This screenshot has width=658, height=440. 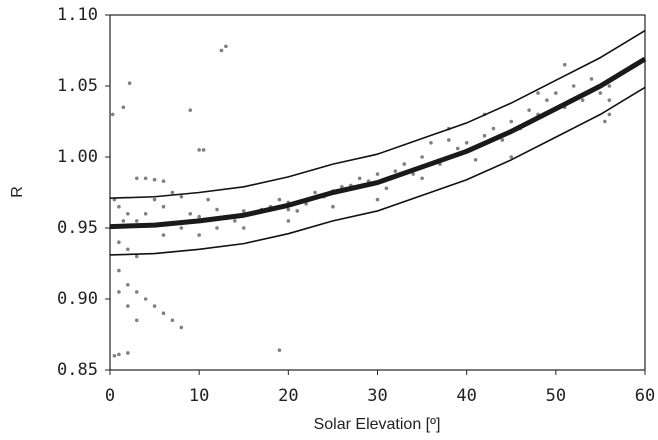 What do you see at coordinates (199, 396) in the screenshot?
I see `x-tick-label: 10` at bounding box center [199, 396].